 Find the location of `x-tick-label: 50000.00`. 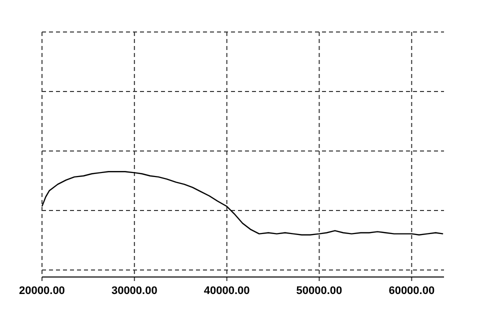

x-tick-label: 50000.00 is located at coordinates (319, 291).